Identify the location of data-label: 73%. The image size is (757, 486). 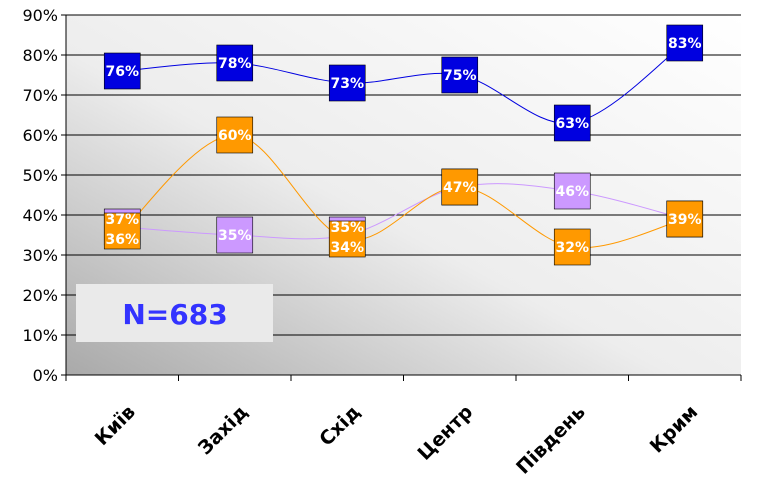
(347, 84).